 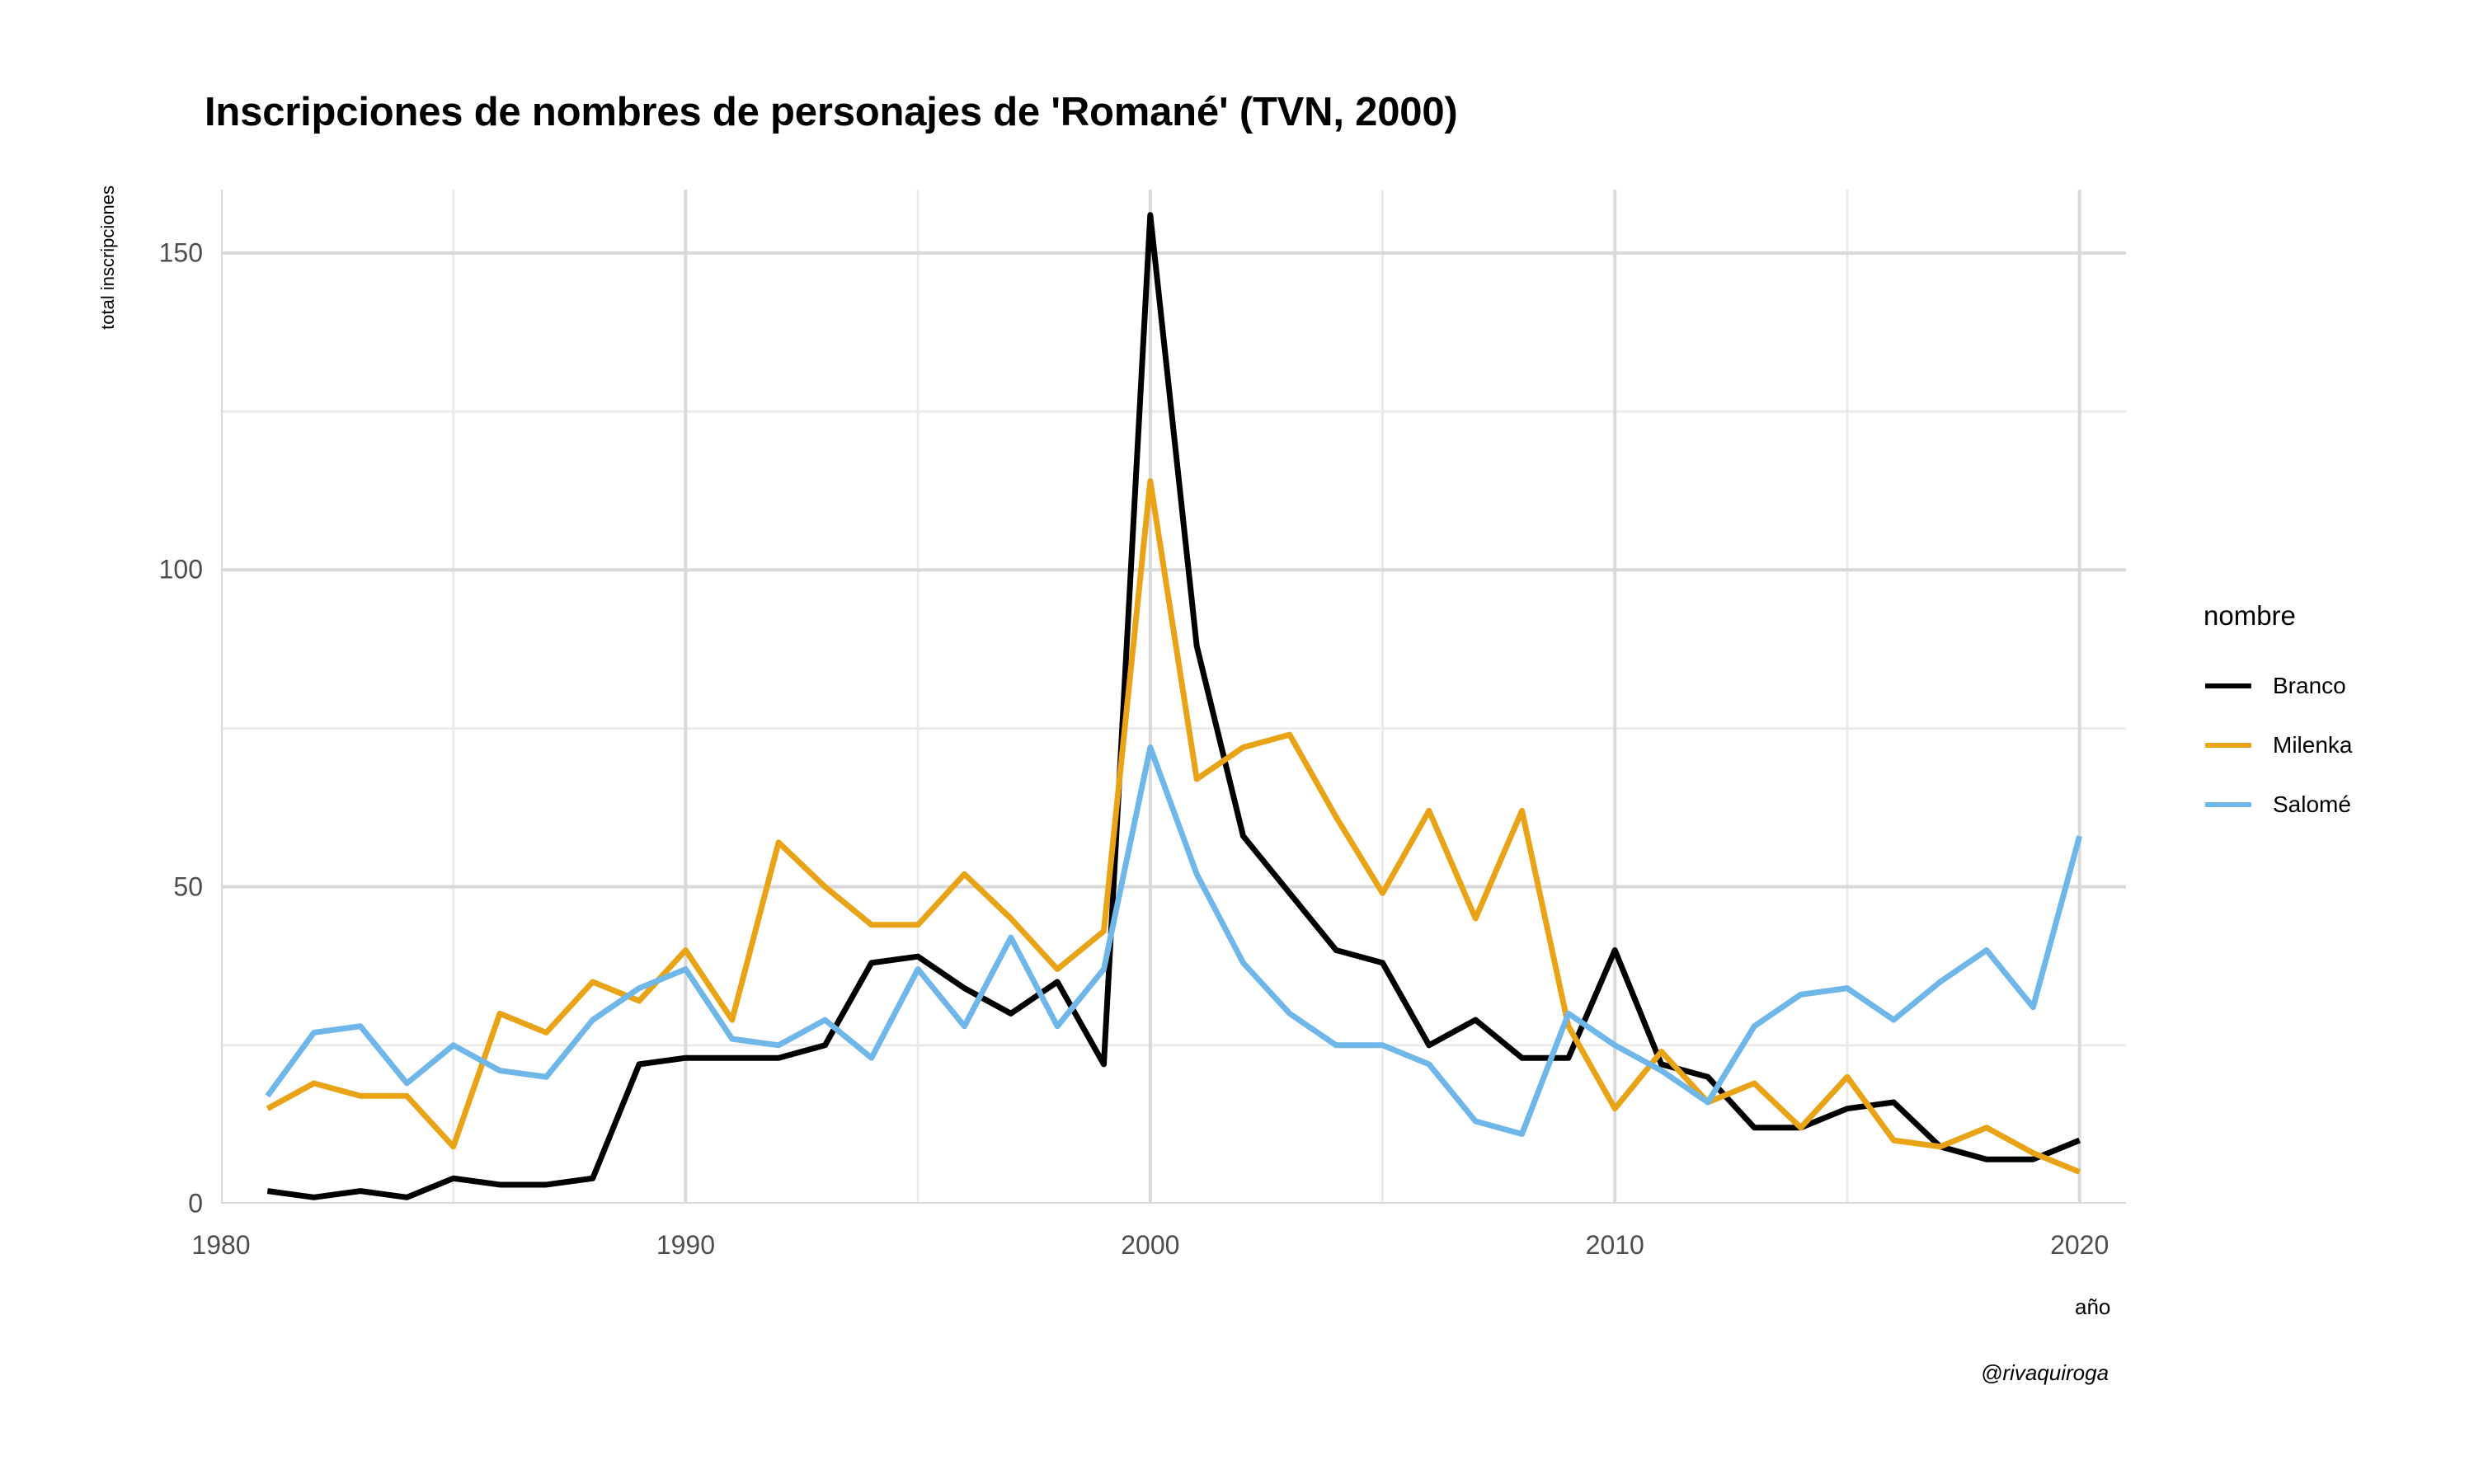 What do you see at coordinates (1614, 1245) in the screenshot?
I see `x-tick-label: 2010` at bounding box center [1614, 1245].